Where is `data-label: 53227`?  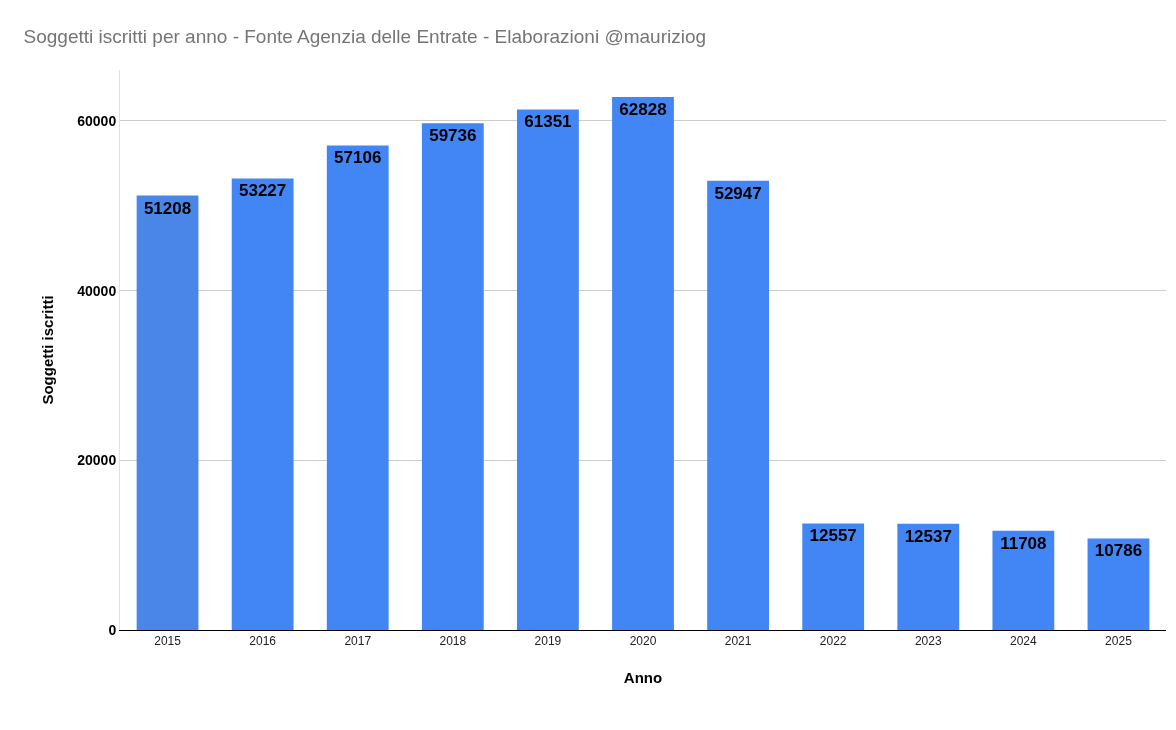
data-label: 53227 is located at coordinates (262, 191).